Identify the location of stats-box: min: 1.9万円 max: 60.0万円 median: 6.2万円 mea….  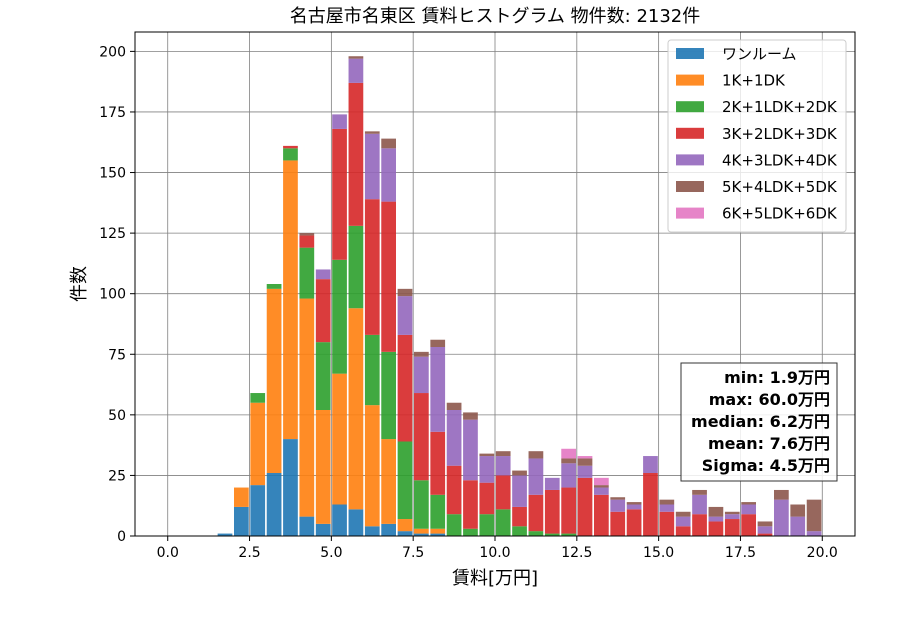
(759, 422).